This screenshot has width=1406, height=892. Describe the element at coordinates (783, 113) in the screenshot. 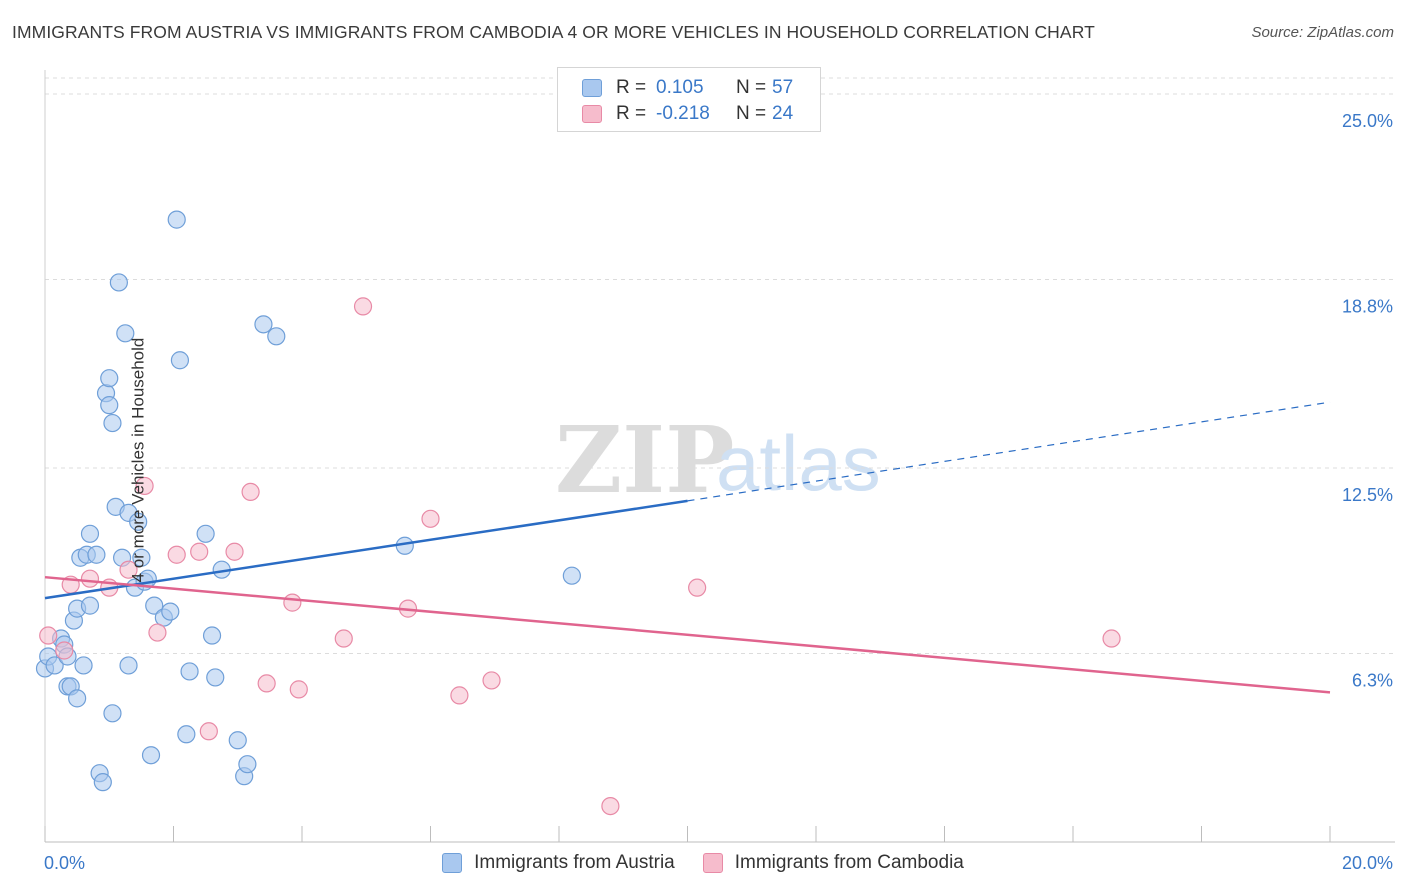

I see `legend-n-value: 24` at that location.